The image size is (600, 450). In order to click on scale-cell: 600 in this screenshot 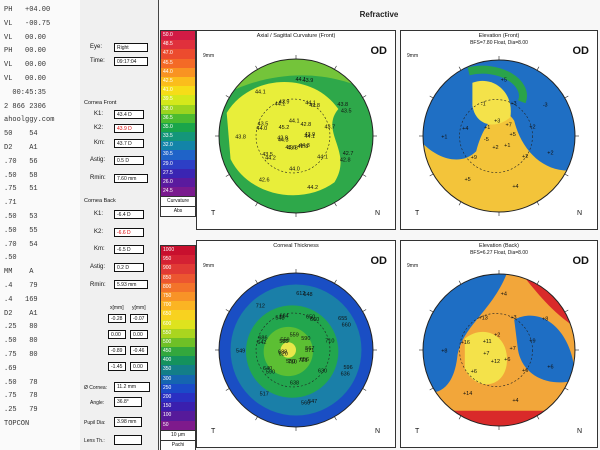, I will do `click(178, 324)`.